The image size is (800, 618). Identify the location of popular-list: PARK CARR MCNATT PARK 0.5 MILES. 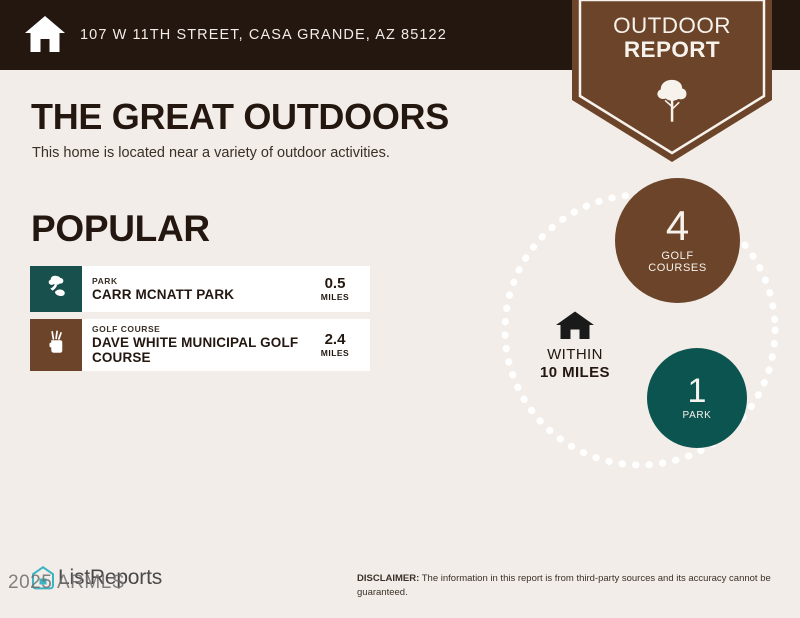
(200, 322).